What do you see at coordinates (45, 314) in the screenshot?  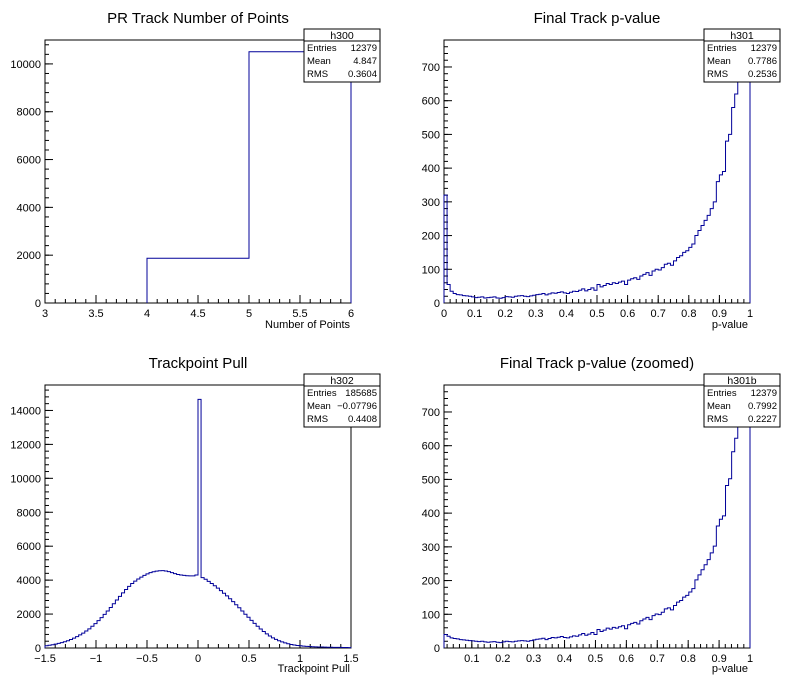 I see `x-tick-label: 3` at bounding box center [45, 314].